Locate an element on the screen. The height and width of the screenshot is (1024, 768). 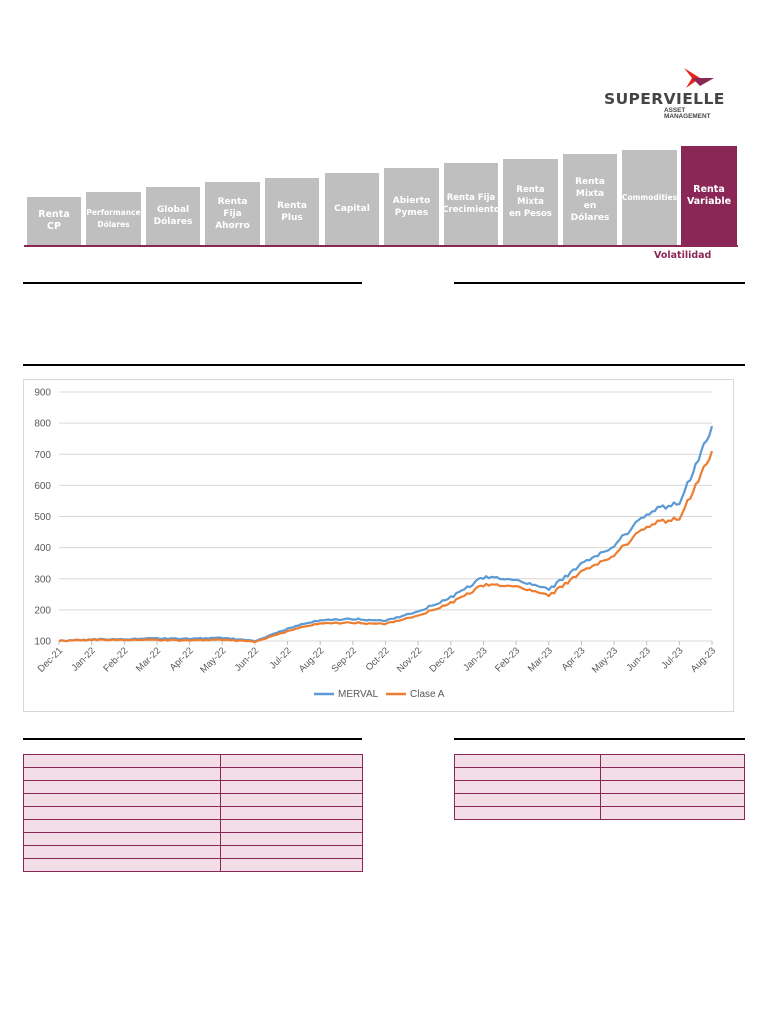
fund-step-label: Renta CP is located at coordinates (54, 220).